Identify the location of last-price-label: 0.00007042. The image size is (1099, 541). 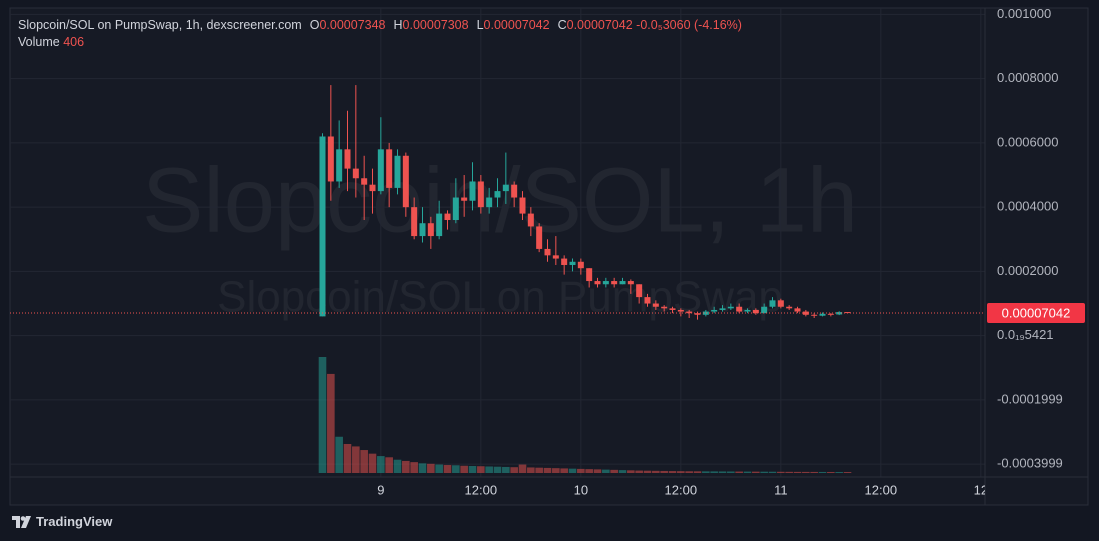
(1036, 312).